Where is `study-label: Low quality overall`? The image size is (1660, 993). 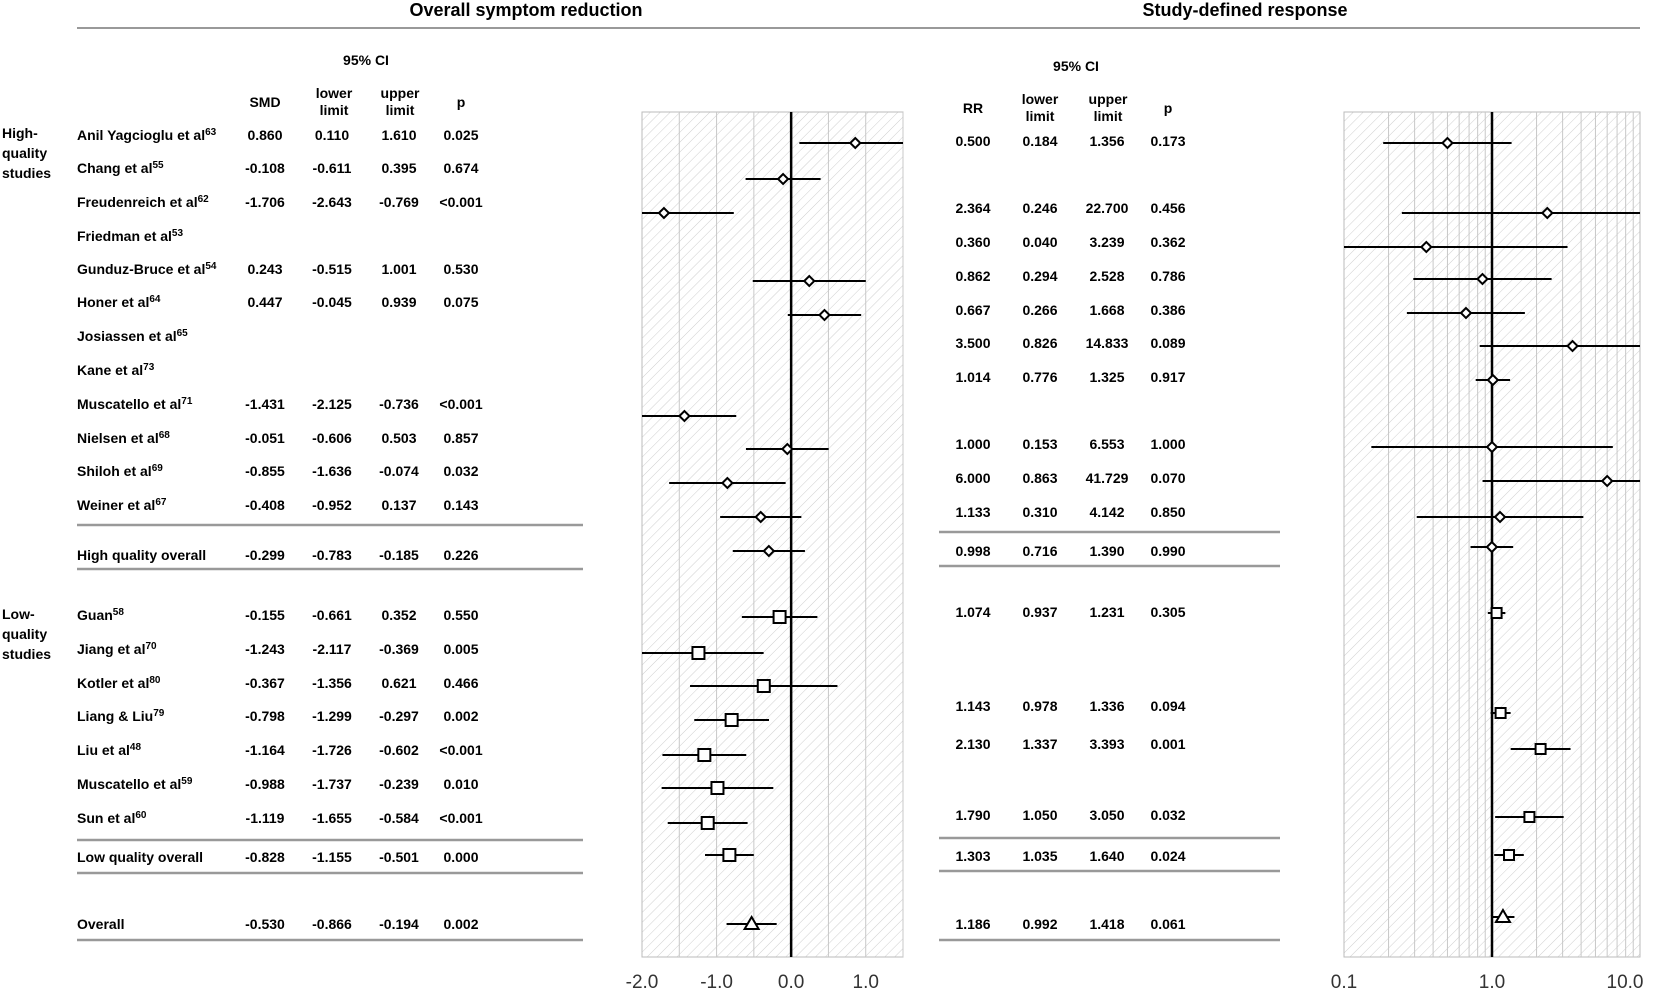
study-label: Low quality overall is located at coordinates (140, 857).